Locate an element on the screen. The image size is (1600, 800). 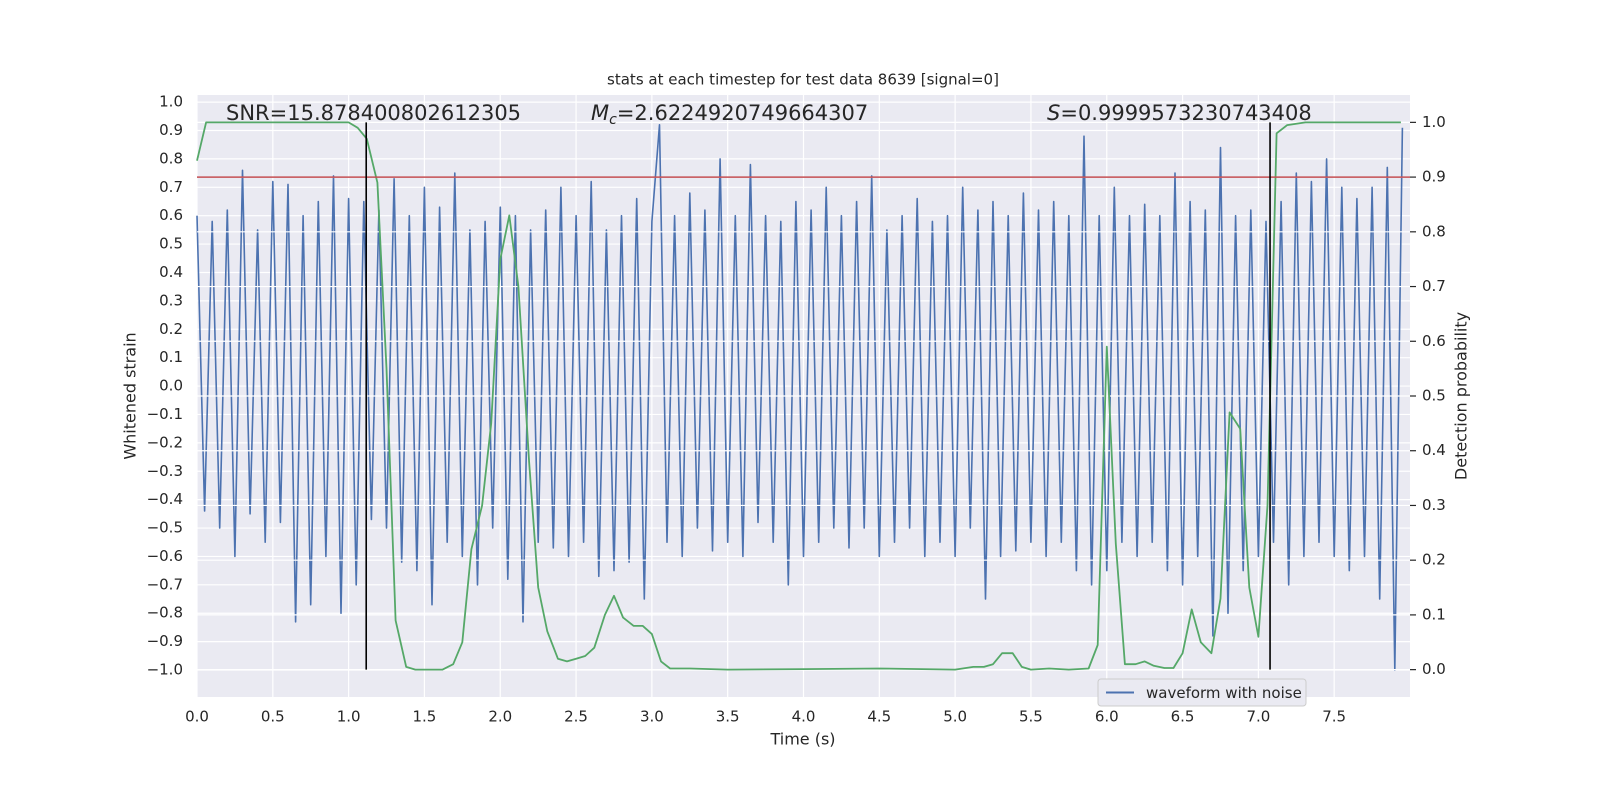
x-tick-label: 3.5 is located at coordinates (728, 717).